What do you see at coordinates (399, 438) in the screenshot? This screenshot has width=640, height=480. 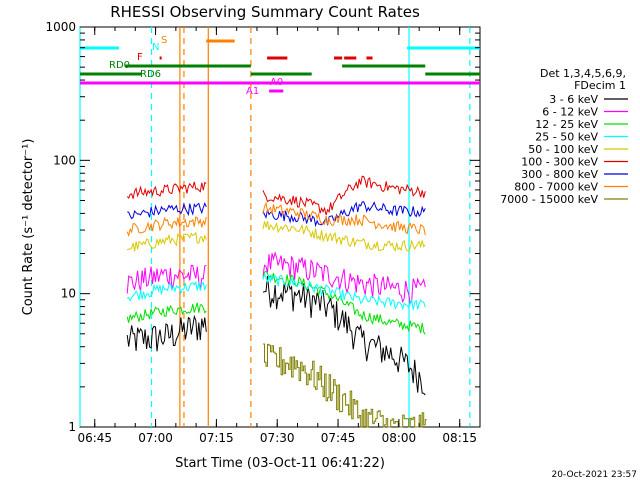 I see `x-tick-label: 08:00` at bounding box center [399, 438].